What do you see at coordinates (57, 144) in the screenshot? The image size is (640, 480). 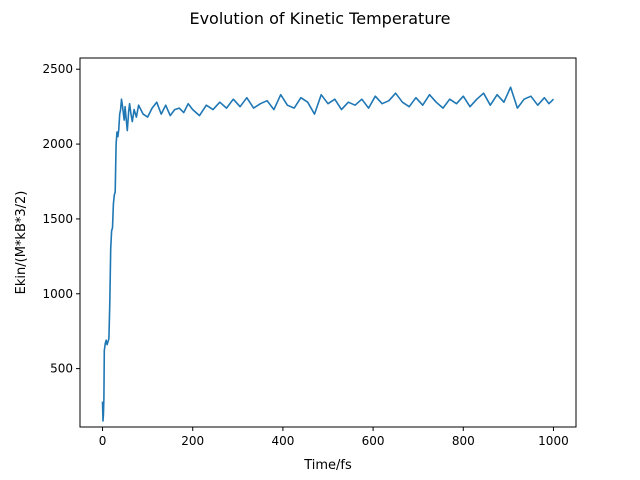 I see `y-tick-label: 2000` at bounding box center [57, 144].